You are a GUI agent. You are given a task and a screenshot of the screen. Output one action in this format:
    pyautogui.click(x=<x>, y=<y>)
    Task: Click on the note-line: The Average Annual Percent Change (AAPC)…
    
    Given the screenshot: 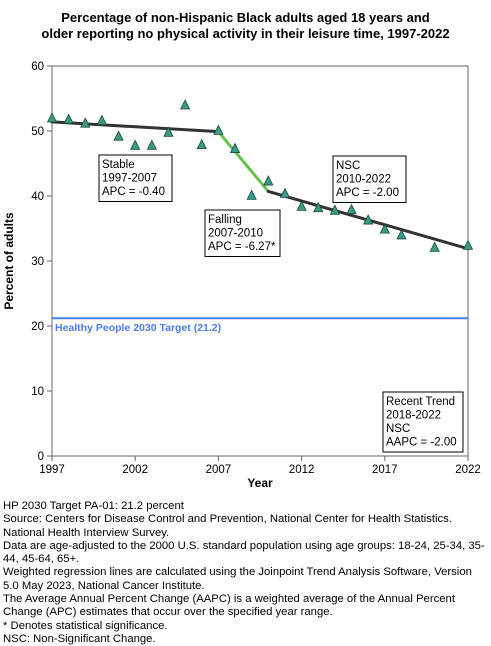 What is the action you would take?
    pyautogui.click(x=229, y=606)
    